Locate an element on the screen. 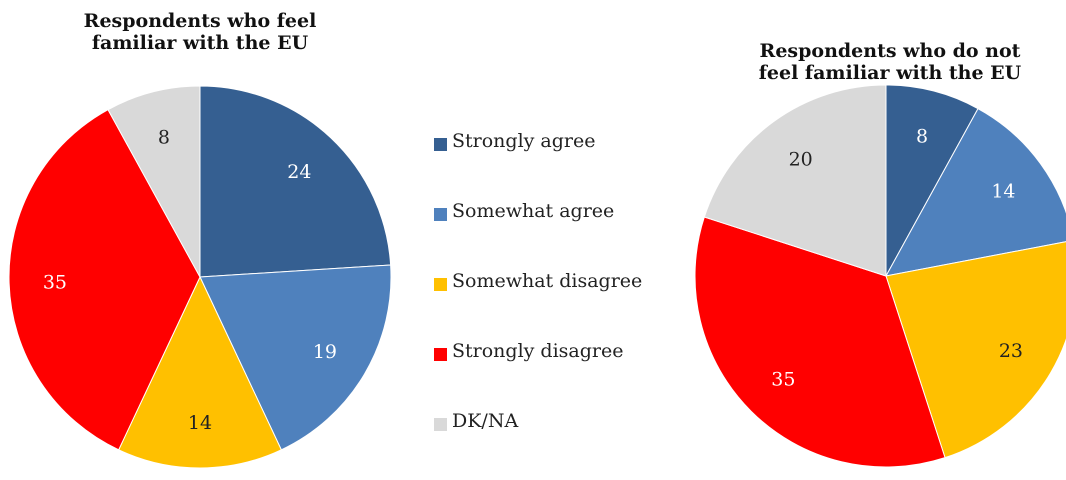  pie-slice-somewhat-disagree is located at coordinates (975, 350).